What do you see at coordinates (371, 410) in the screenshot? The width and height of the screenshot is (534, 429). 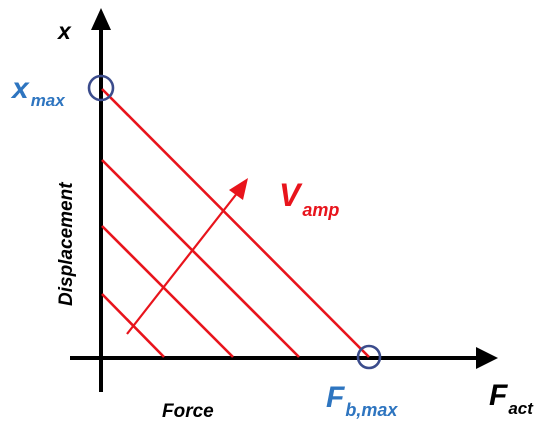 I see `f-block-sub: b,max` at bounding box center [371, 410].